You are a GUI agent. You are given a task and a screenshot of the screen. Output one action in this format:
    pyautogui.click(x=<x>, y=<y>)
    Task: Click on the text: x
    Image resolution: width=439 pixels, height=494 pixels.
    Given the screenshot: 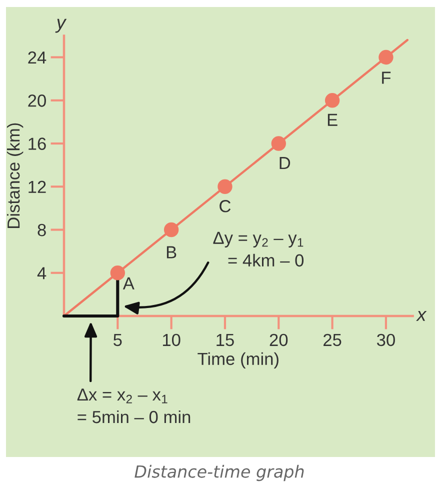 What is the action you would take?
    pyautogui.click(x=421, y=315)
    